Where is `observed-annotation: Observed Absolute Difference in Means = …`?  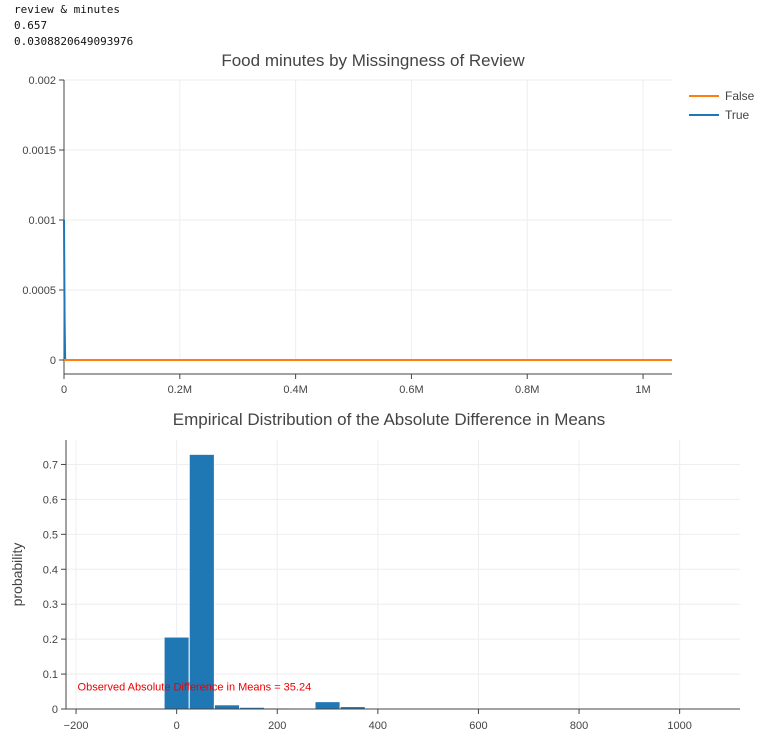 observed-annotation: Observed Absolute Difference in Means = … is located at coordinates (195, 687).